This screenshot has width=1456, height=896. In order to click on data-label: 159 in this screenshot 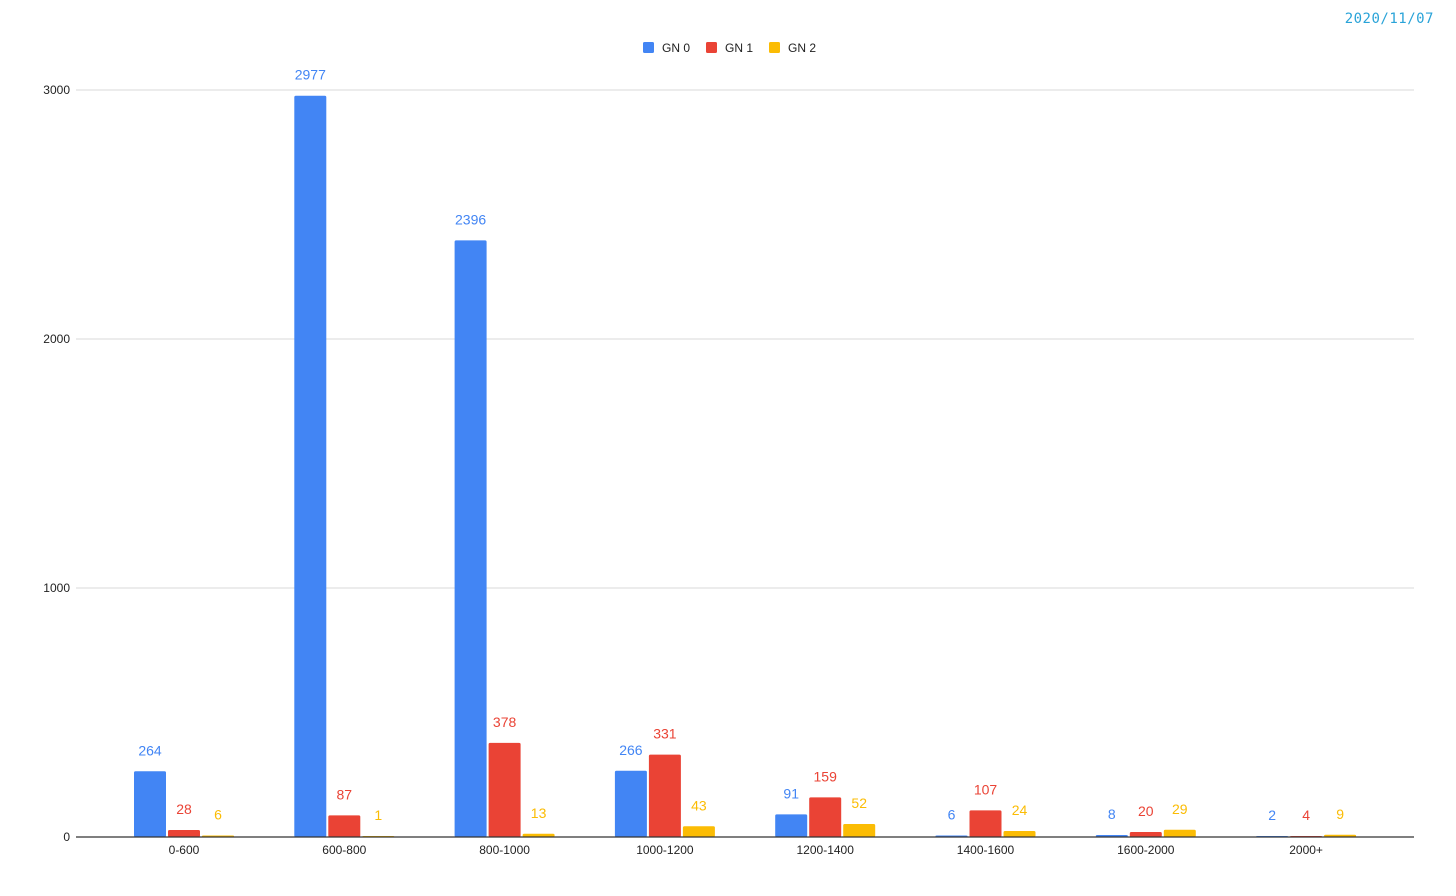, I will do `click(826, 776)`.